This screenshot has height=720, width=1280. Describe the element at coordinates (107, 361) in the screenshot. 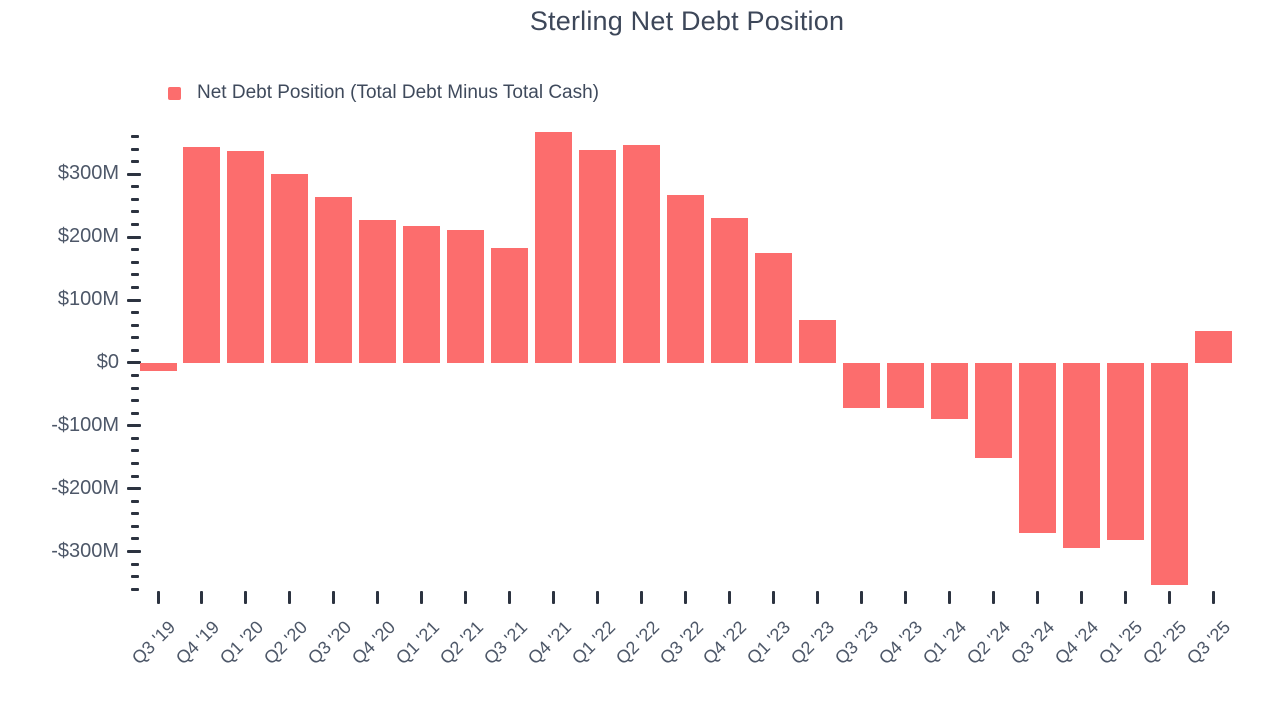

I see `y-axis-label: $0` at that location.